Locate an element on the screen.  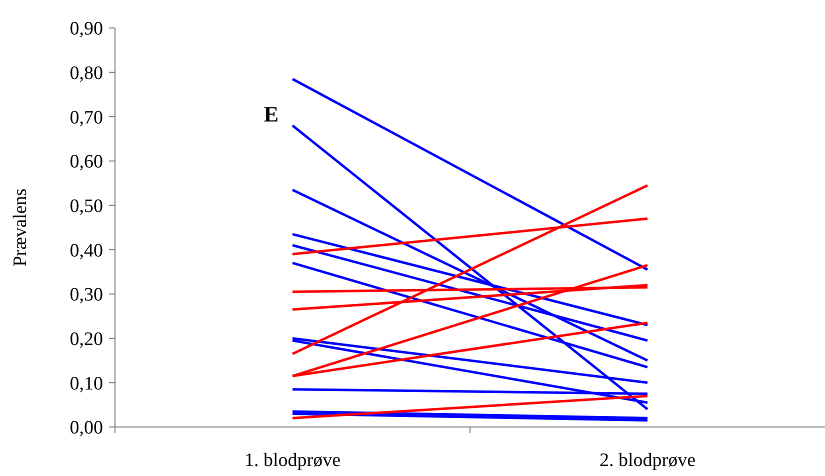
x-tick-label: 2. blodprøve is located at coordinates (647, 460).